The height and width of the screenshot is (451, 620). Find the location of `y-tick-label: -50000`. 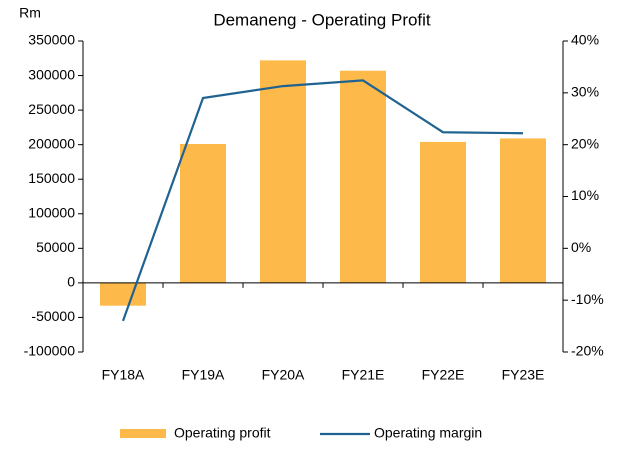

y-tick-label: -50000 is located at coordinates (53, 316).